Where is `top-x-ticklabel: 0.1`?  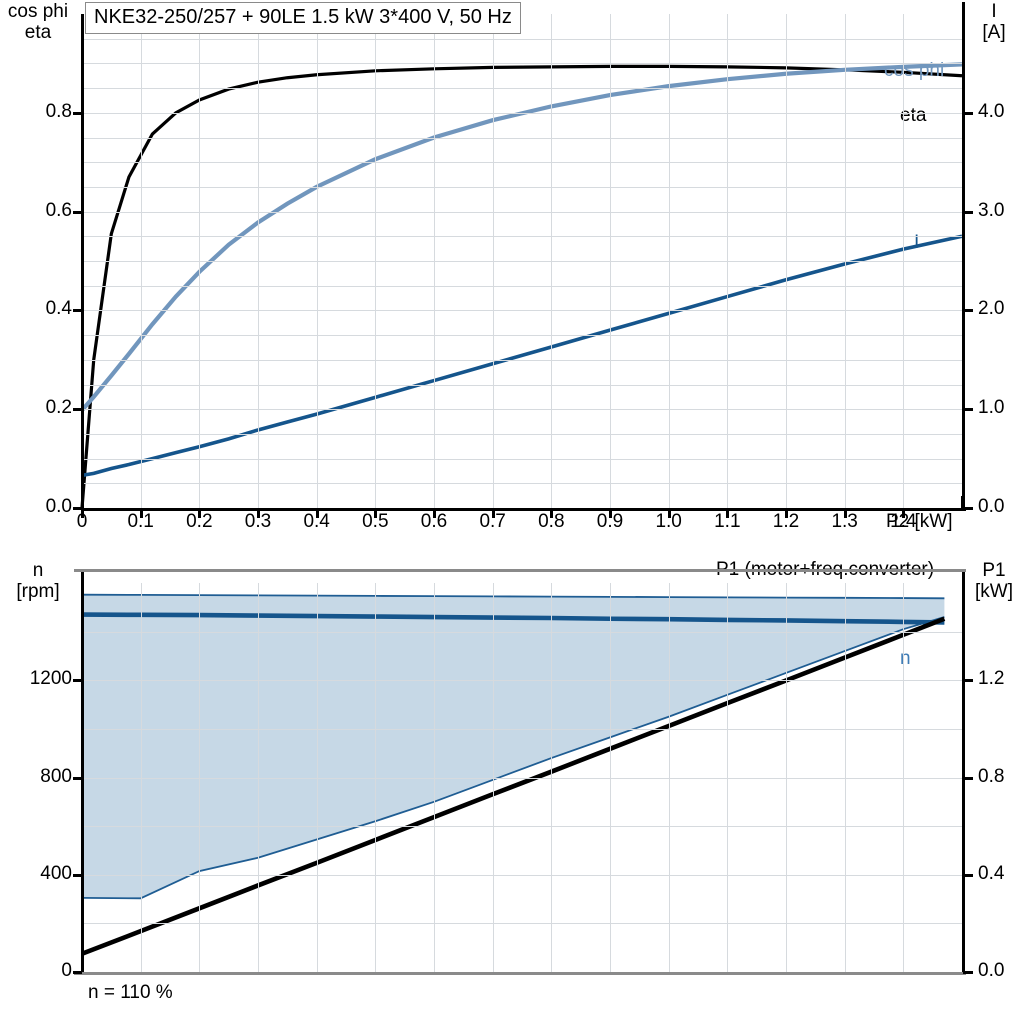 top-x-ticklabel: 0.1 is located at coordinates (140, 521).